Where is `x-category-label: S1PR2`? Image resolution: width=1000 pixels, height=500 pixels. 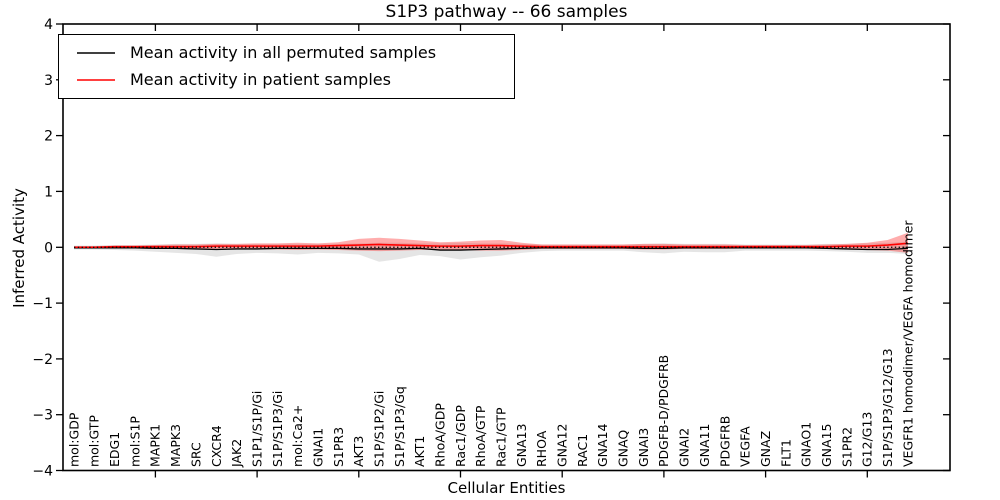 x-category-label: S1PR2 is located at coordinates (846, 447).